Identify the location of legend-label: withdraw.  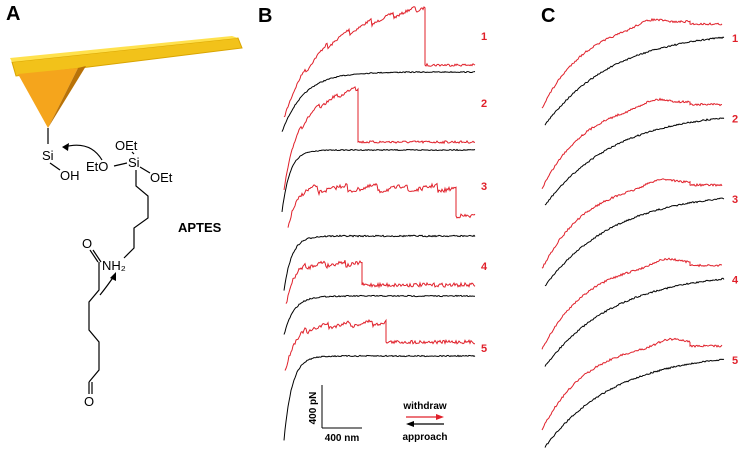
(424, 406).